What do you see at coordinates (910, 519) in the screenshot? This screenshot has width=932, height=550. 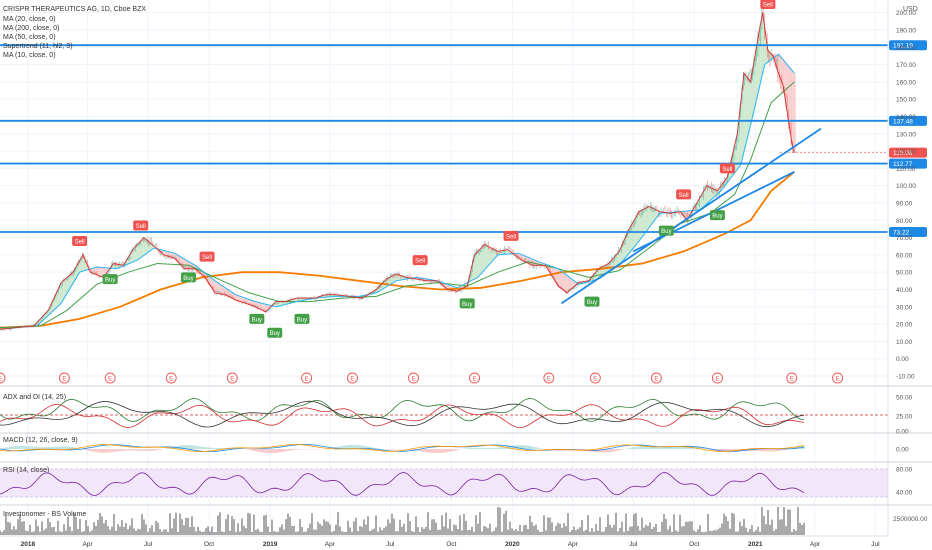 I see `volume-tick-label: 2500000.00` at bounding box center [910, 519].